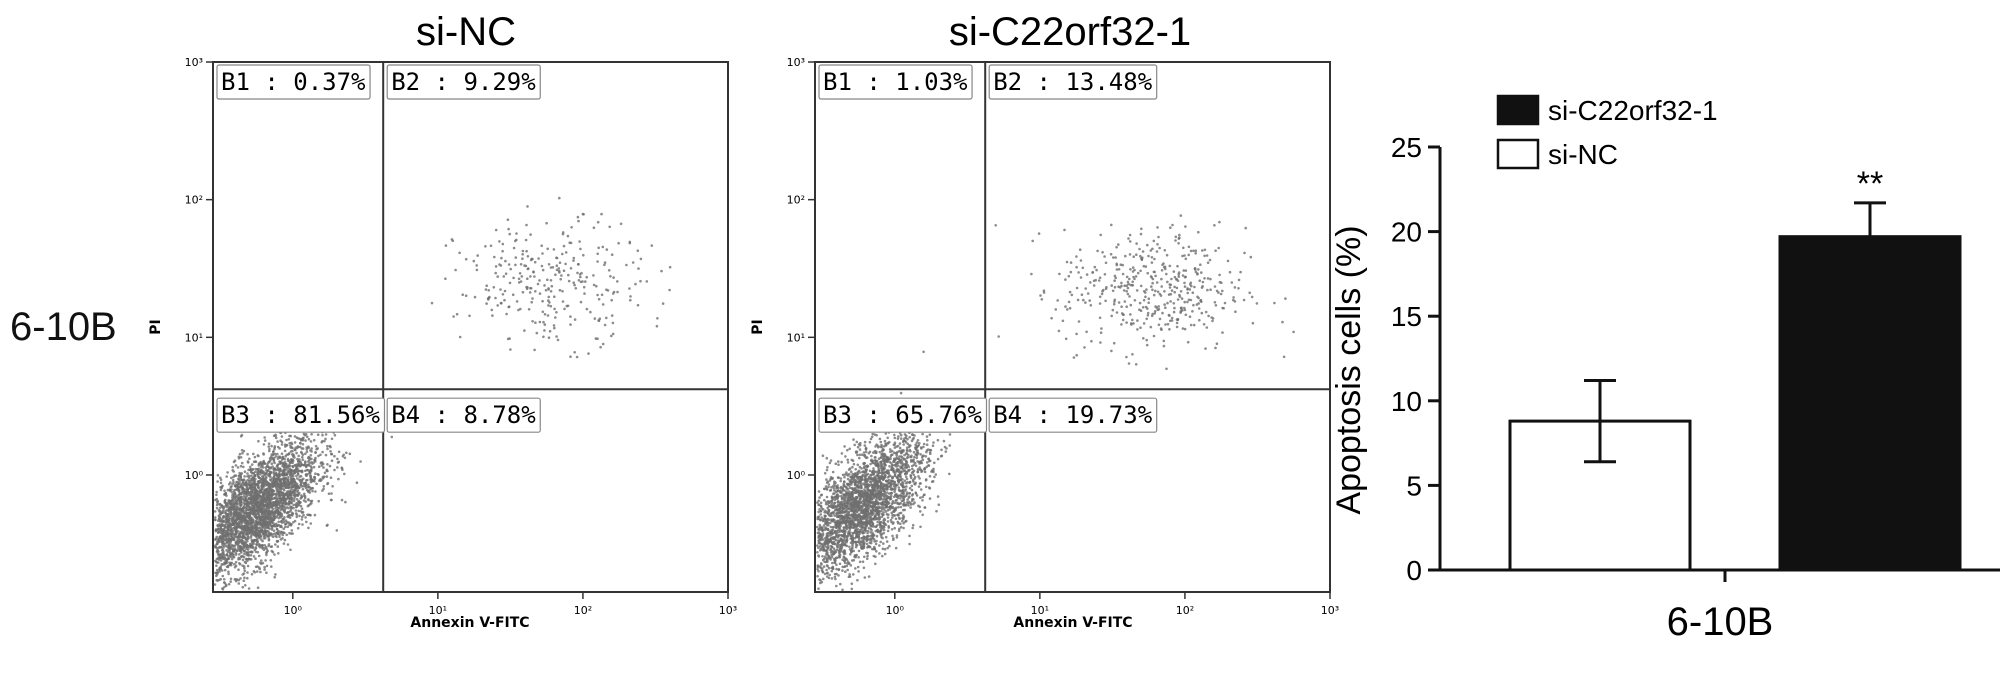 The height and width of the screenshot is (674, 2008). What do you see at coordinates (463, 415) in the screenshot?
I see `quadrant-b4-label: B4 : 8.78%` at bounding box center [463, 415].